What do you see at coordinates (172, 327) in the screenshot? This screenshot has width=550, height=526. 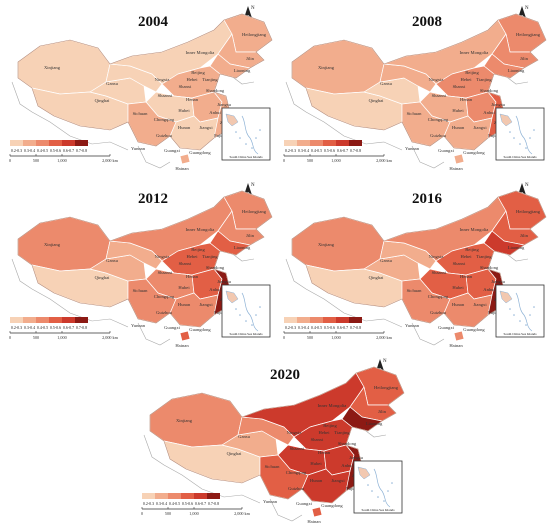 I see `province-label: Guangxi` at bounding box center [172, 327].